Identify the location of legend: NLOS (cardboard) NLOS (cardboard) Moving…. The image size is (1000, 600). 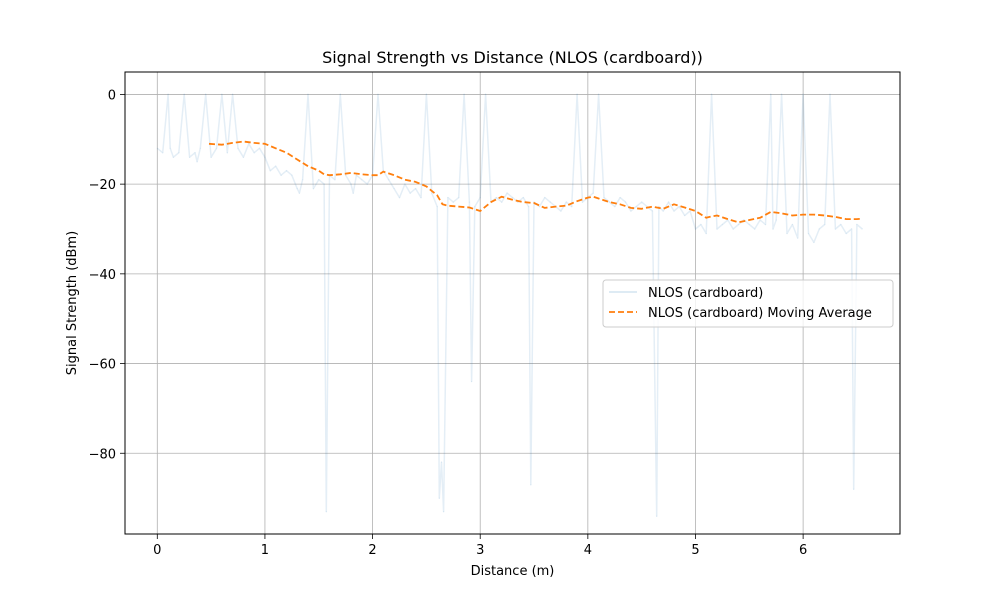
(748, 303).